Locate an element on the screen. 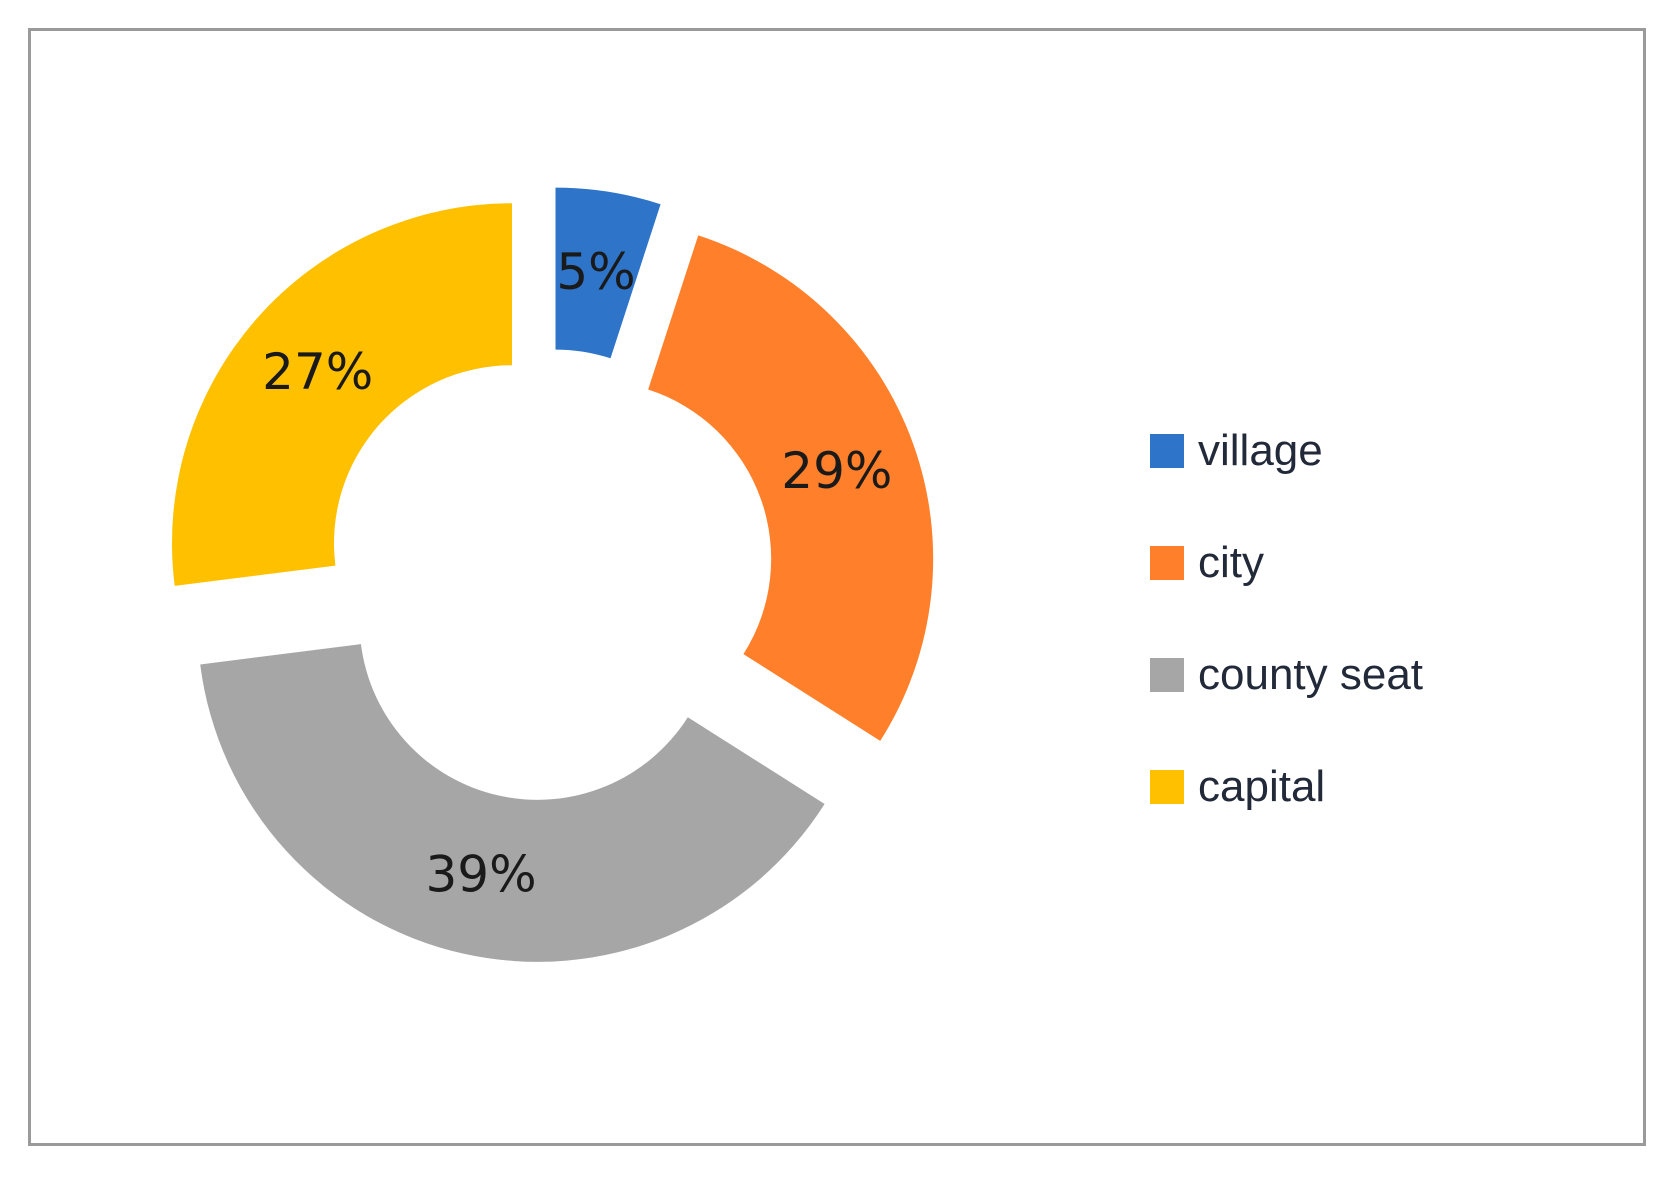 Image resolution: width=1665 pixels, height=1177 pixels. legend-swatch-city is located at coordinates (1167, 563).